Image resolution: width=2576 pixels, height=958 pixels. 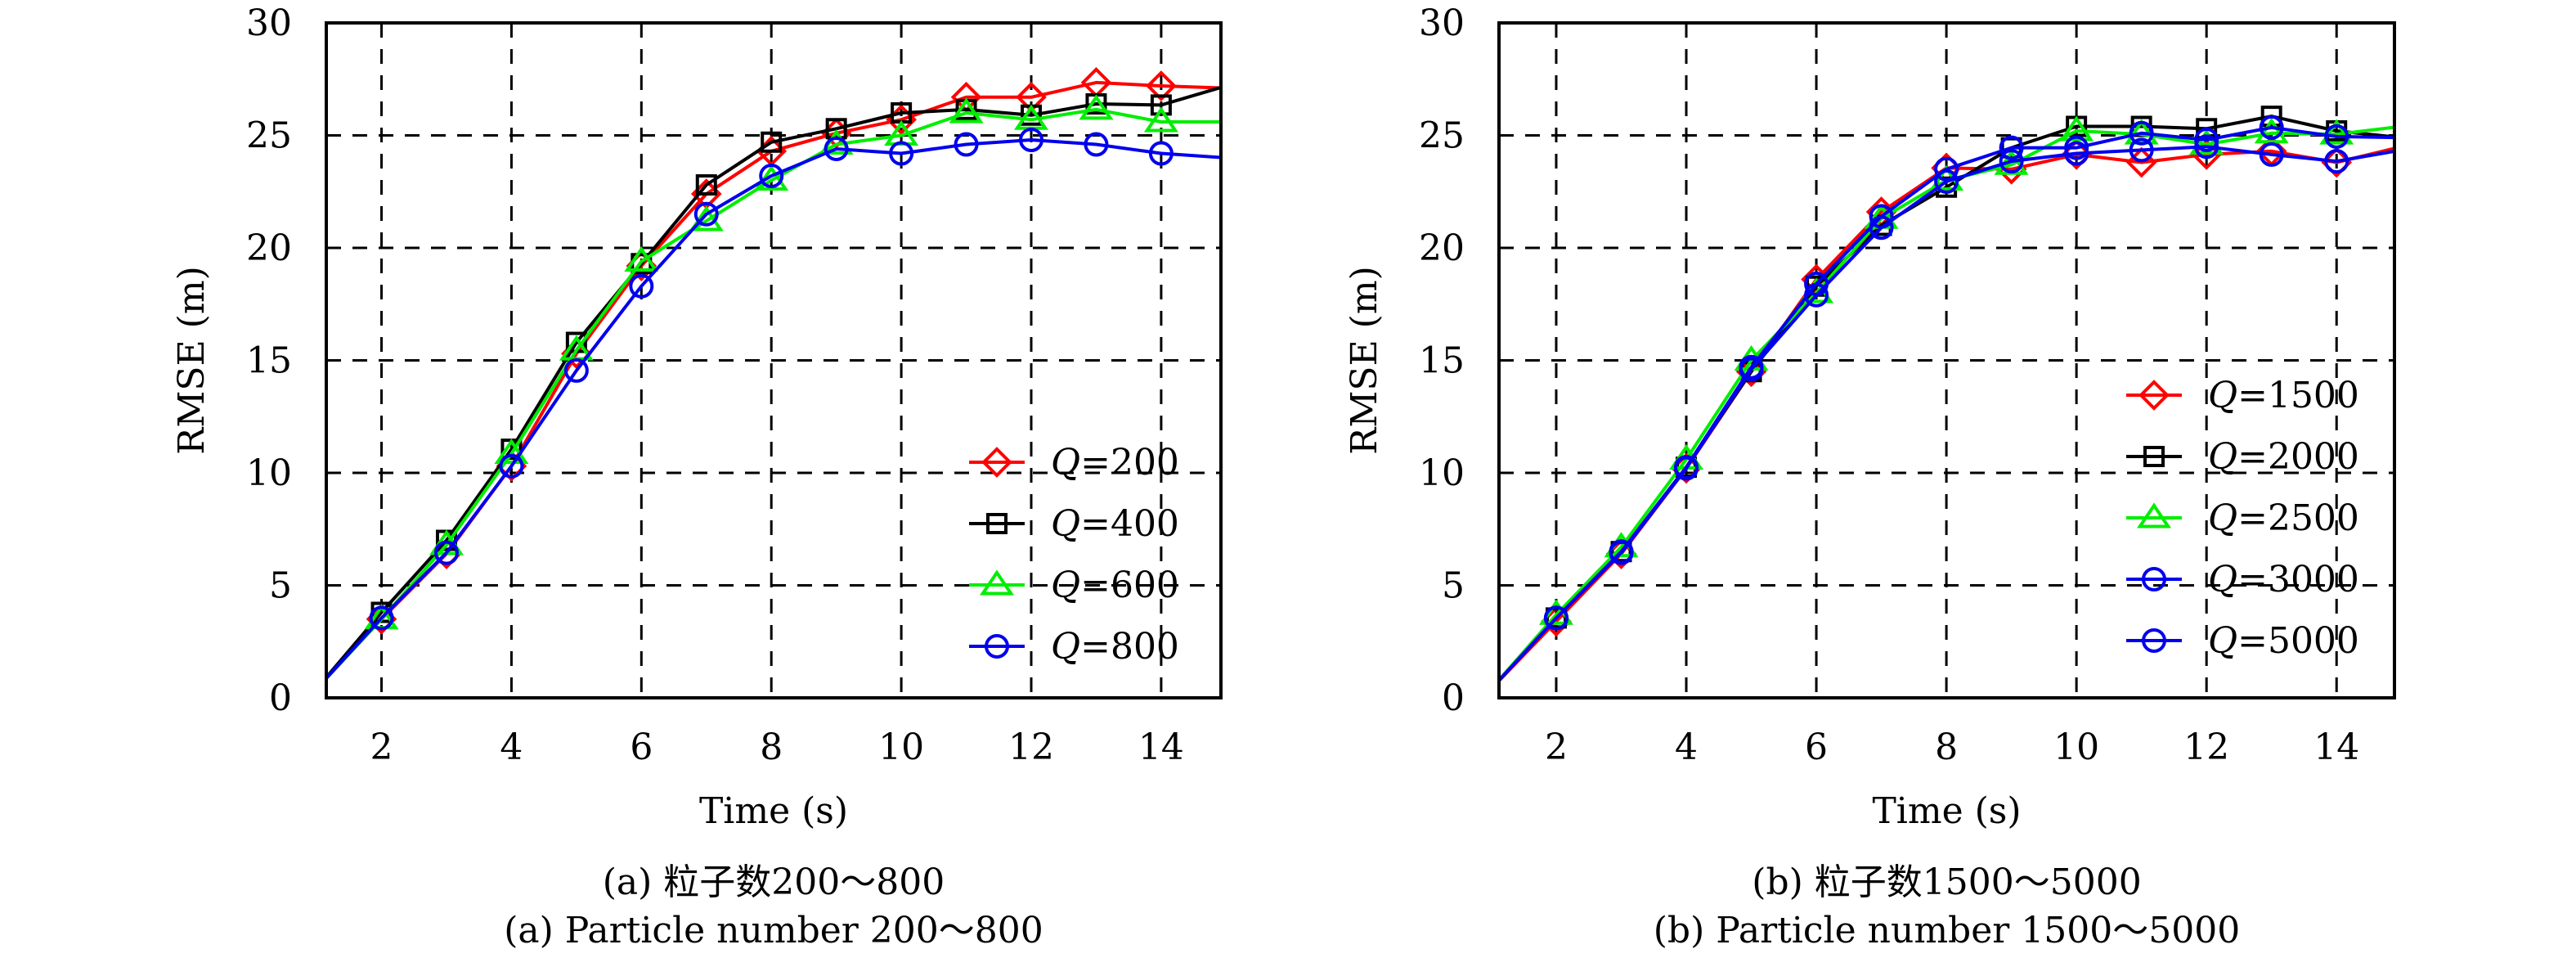 I want to click on legend-item: Q=3000, so click(x=2242, y=579).